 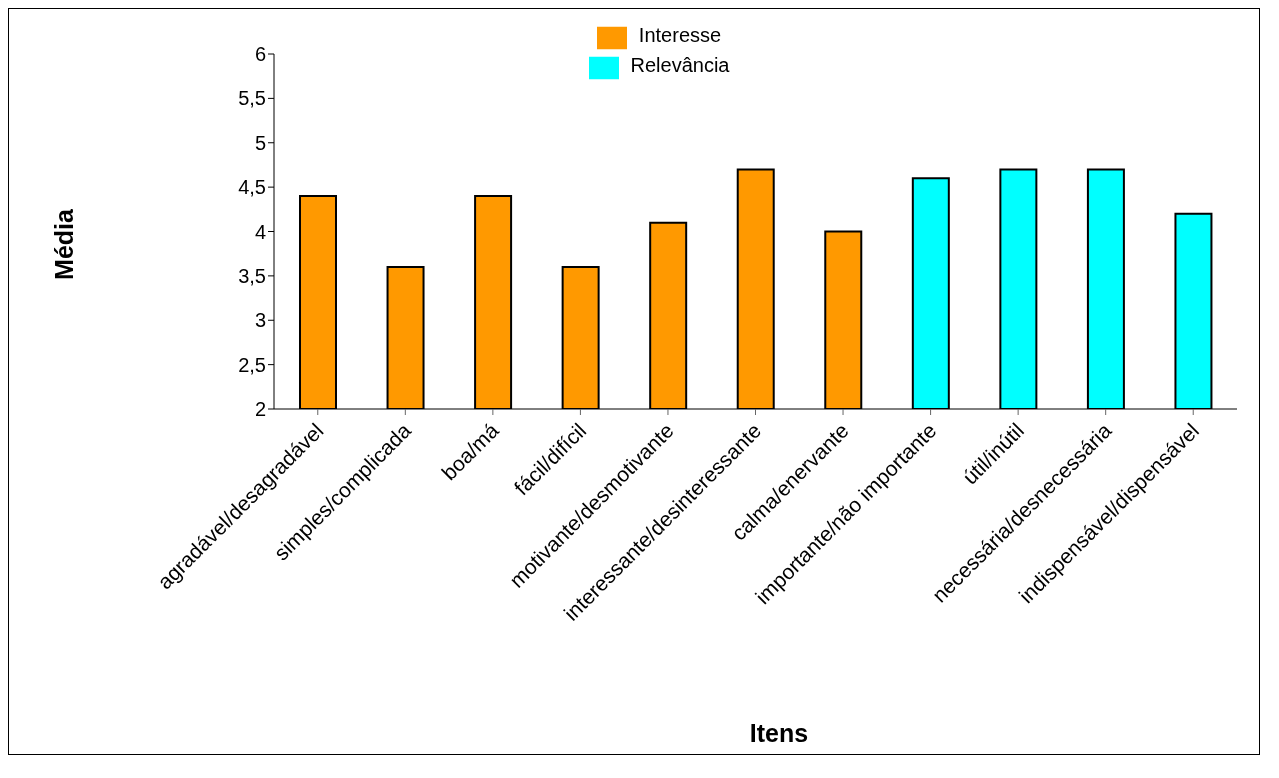 What do you see at coordinates (260, 231) in the screenshot?
I see `y-tick-label: 4` at bounding box center [260, 231].